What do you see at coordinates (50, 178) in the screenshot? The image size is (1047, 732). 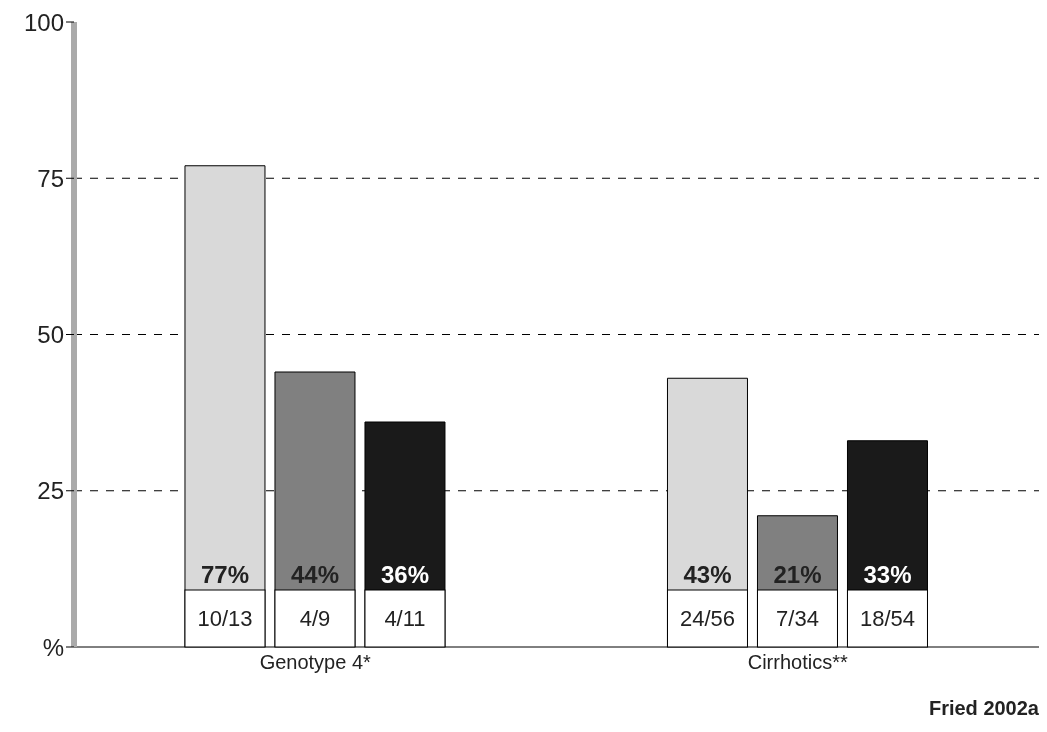 I see `y-tick-label: 75` at bounding box center [50, 178].